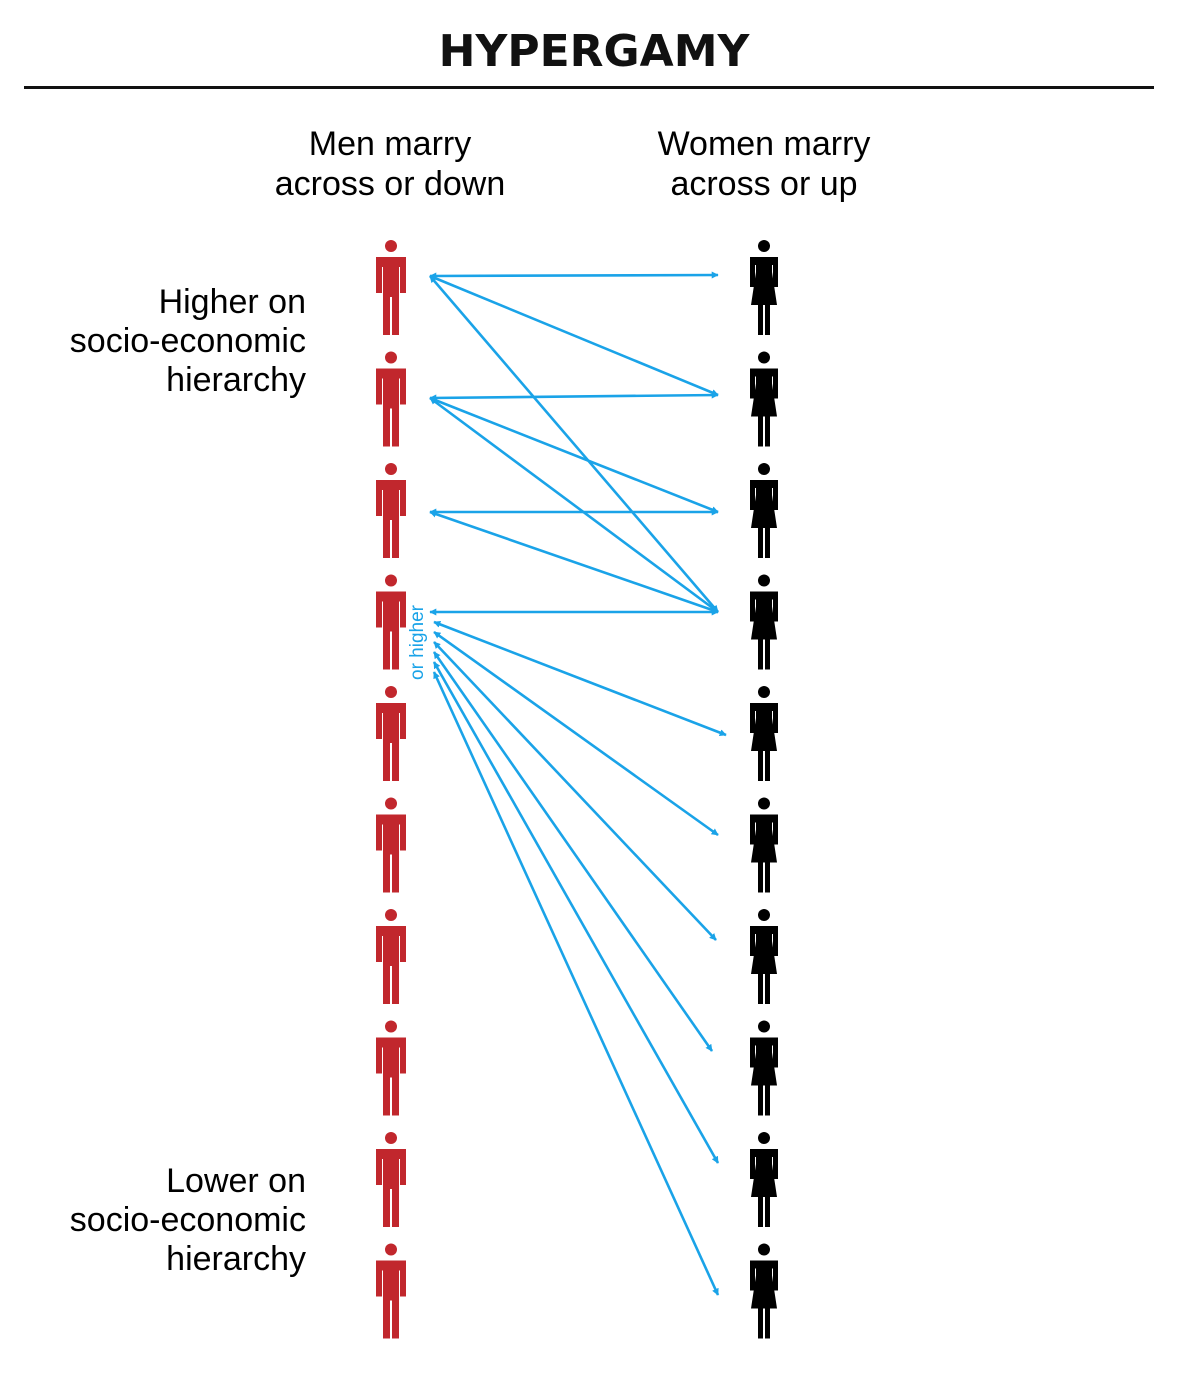  I want to click on men-heading-line-2: across or down, so click(390, 184).